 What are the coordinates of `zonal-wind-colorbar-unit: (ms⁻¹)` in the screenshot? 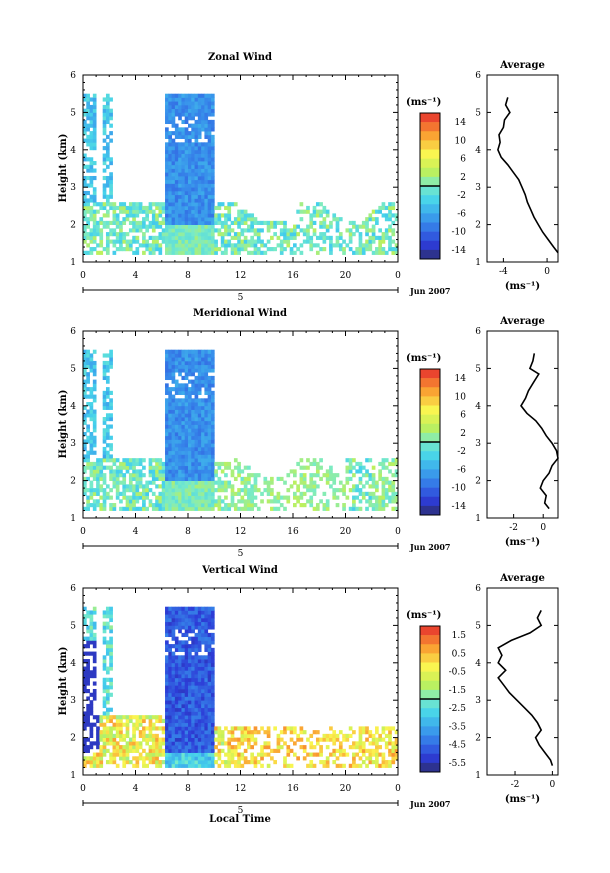 It's located at (423, 102).